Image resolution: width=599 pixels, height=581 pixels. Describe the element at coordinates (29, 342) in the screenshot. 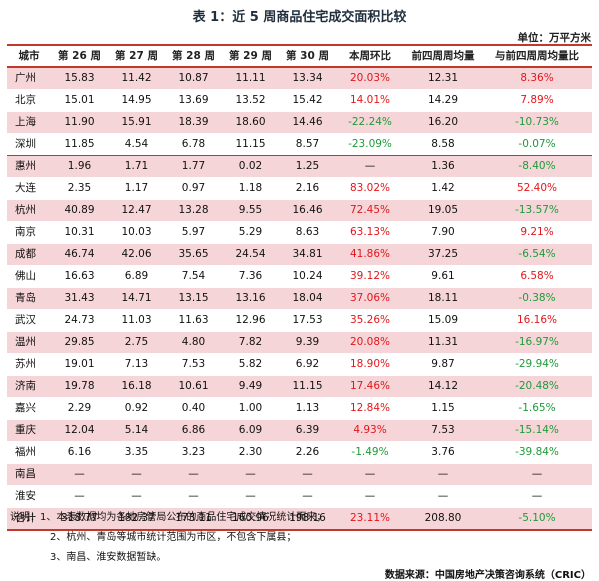

I see `city-cell: 温州` at that location.